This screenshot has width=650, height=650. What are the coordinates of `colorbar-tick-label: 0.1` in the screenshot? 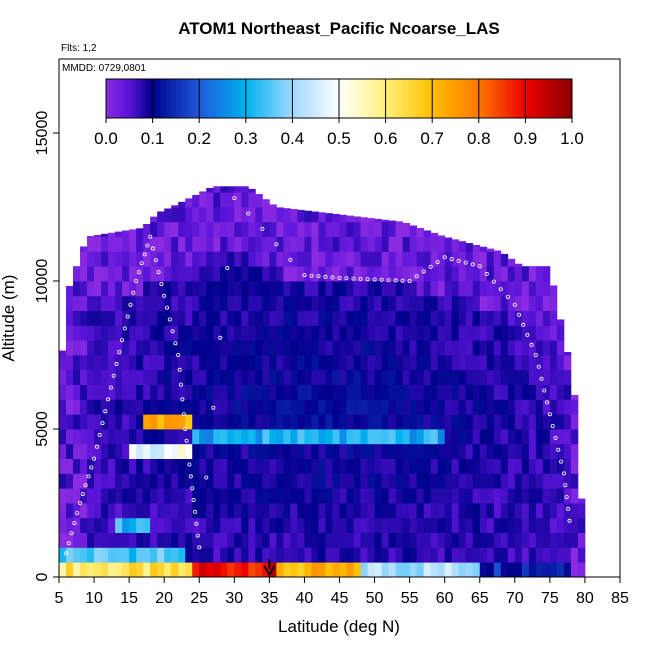 It's located at (153, 138).